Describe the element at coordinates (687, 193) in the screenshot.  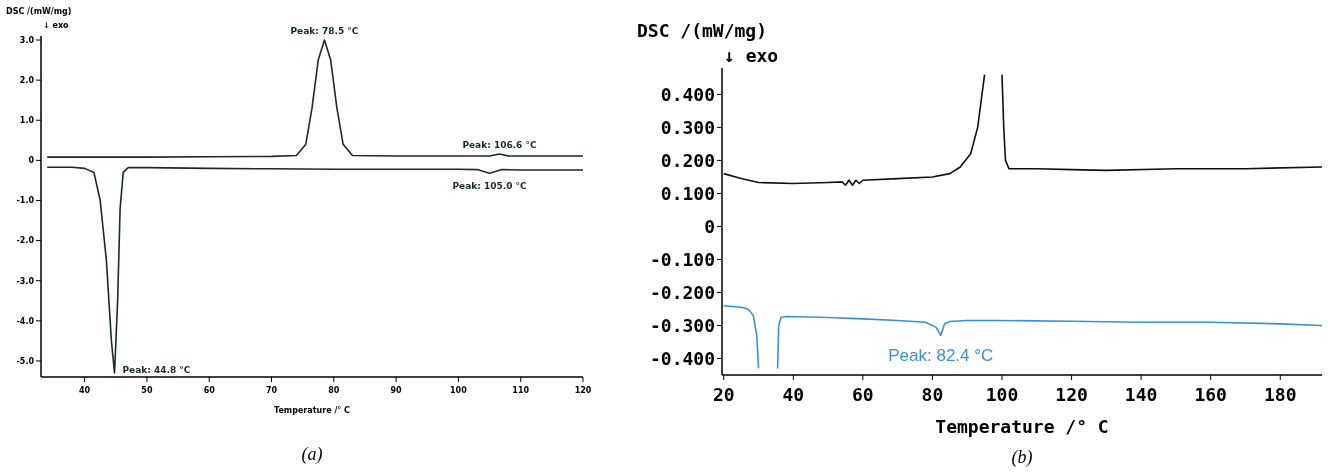
I see `y-tick-label: 0.100` at that location.